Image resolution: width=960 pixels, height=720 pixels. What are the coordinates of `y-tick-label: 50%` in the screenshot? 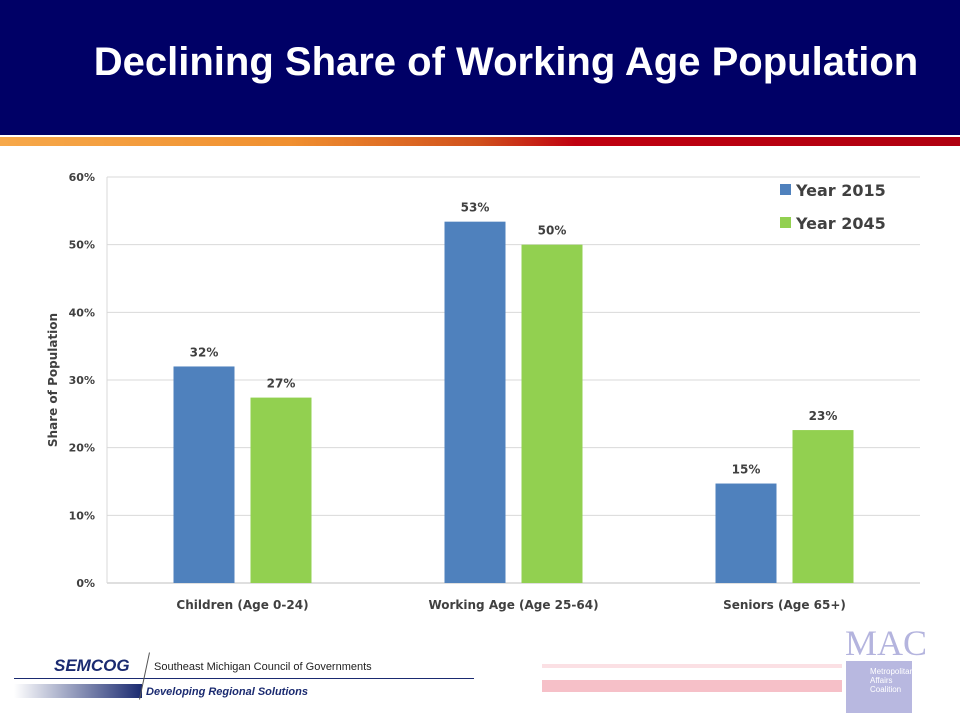 It's located at (82, 245).